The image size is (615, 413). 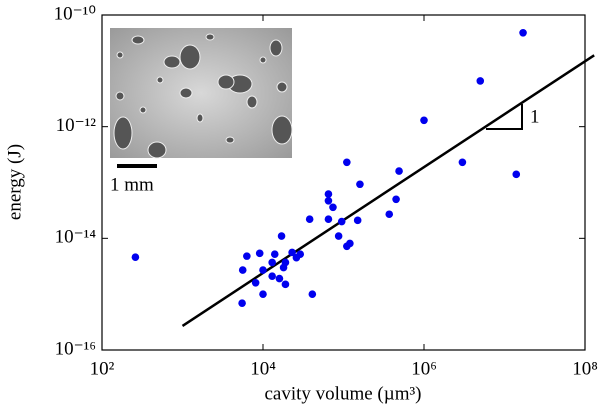 I want to click on x-tick-label: 10⁶, so click(x=424, y=368).